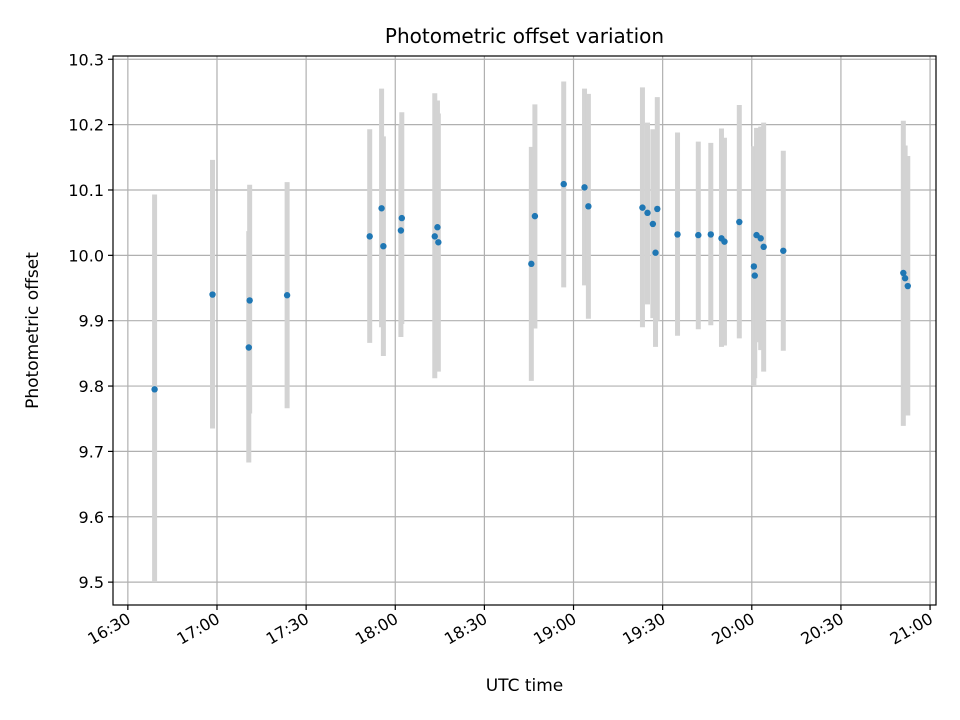 This screenshot has width=960, height=720. What do you see at coordinates (91, 582) in the screenshot?
I see `y-tick-label: 9.5` at bounding box center [91, 582].